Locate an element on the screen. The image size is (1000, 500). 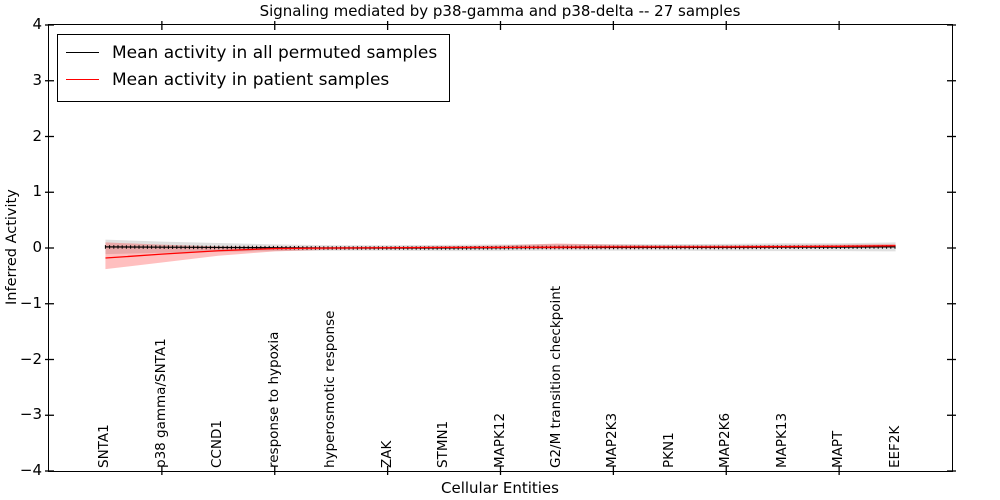
x-entity-label: MAPT is located at coordinates (838, 449).